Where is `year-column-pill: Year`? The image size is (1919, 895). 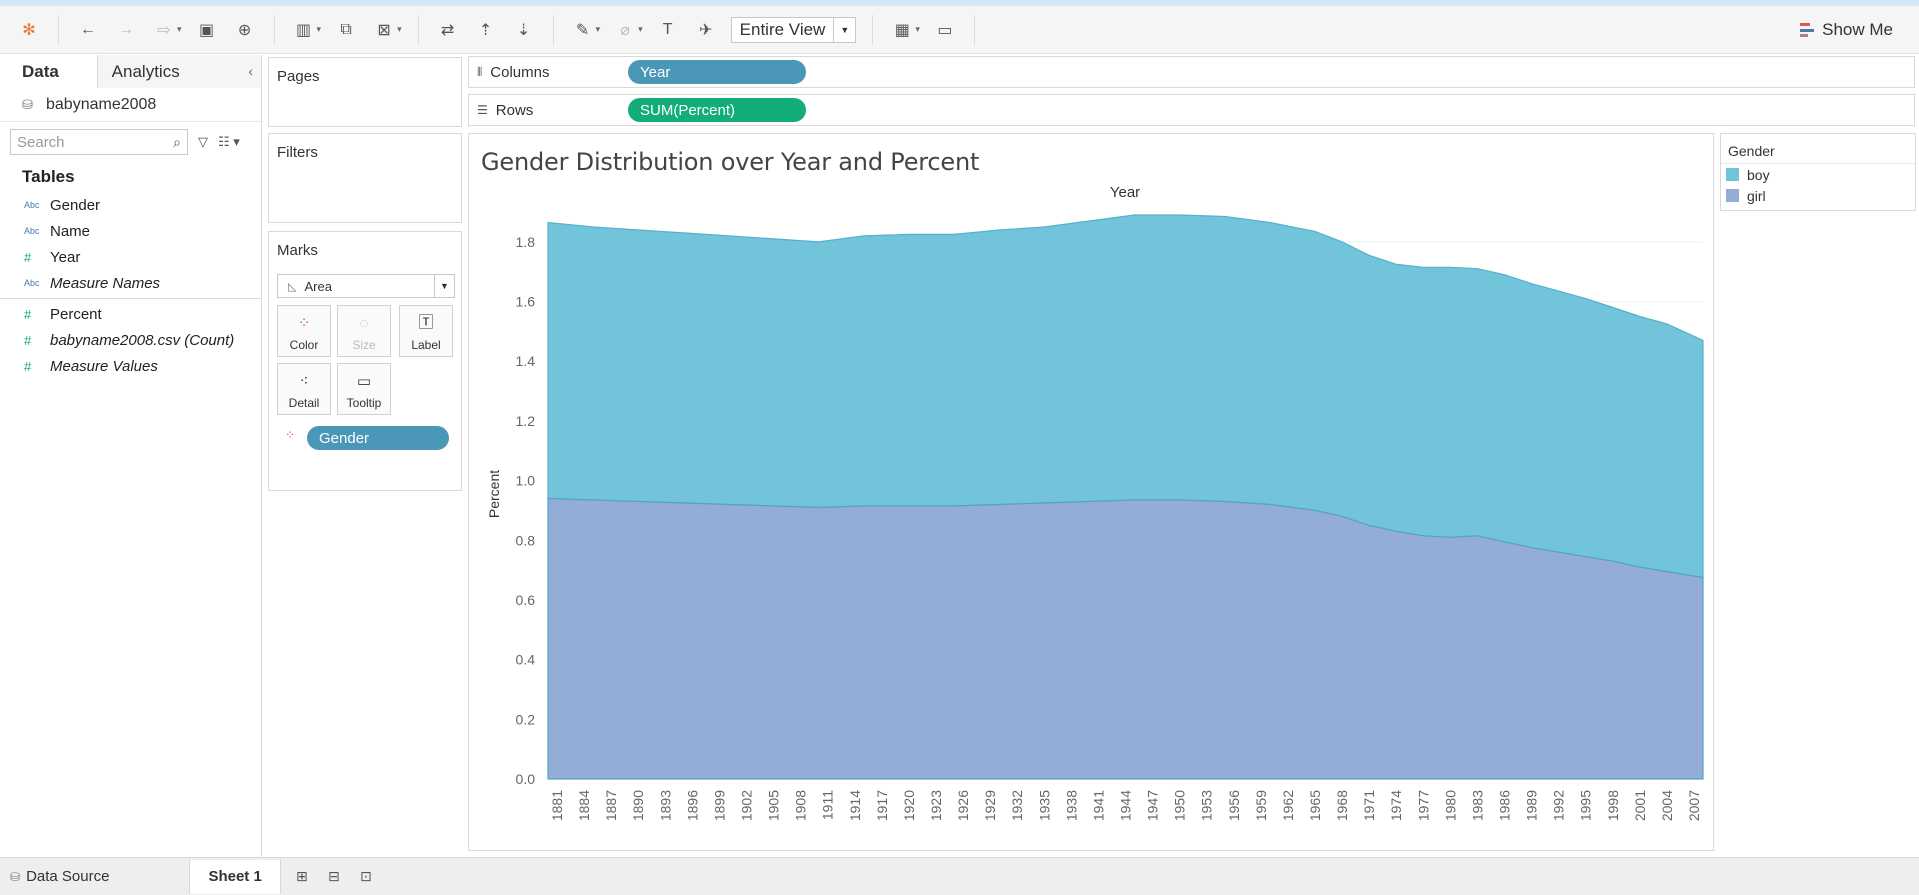 year-column-pill: Year is located at coordinates (717, 72).